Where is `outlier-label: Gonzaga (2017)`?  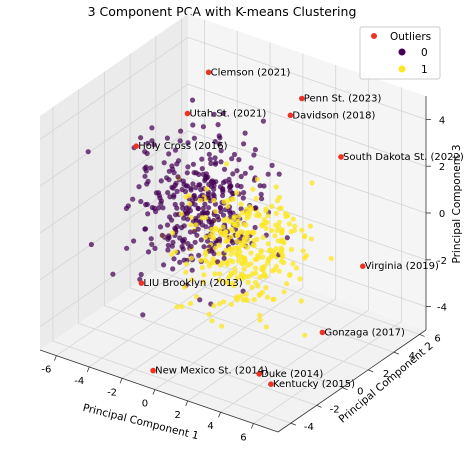 outlier-label: Gonzaga (2017) is located at coordinates (364, 332).